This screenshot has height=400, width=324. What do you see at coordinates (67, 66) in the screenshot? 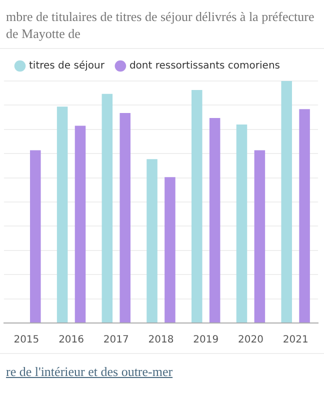
I see `legend-label: titres de séjour` at bounding box center [67, 66].